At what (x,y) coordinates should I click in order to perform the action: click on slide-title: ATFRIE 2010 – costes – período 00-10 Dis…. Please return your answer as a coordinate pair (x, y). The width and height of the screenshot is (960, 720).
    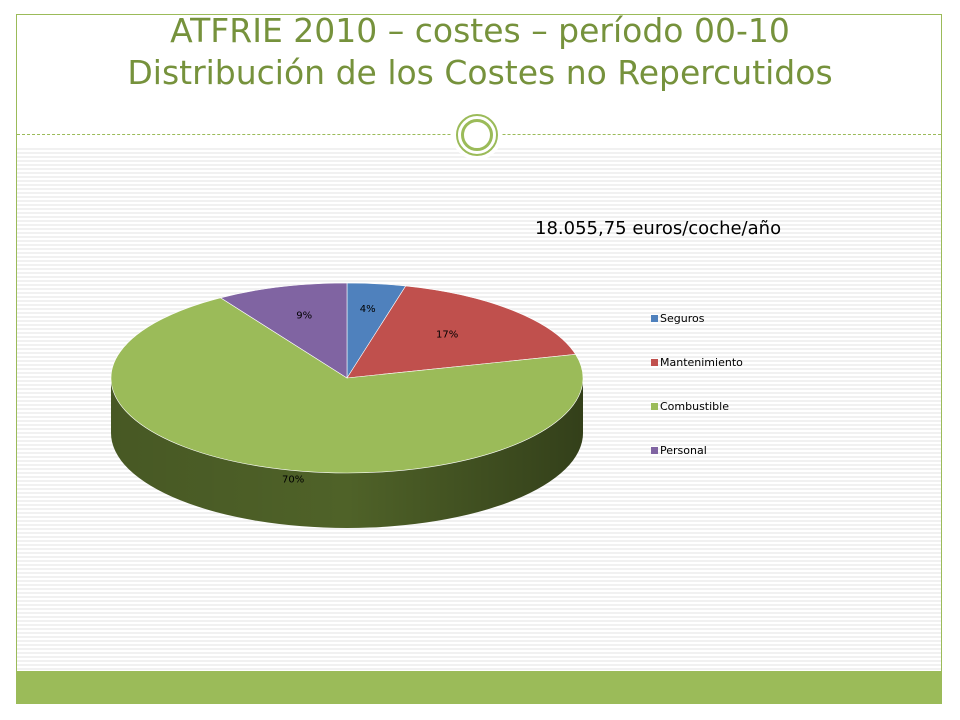
    Looking at the image, I should click on (480, 52).